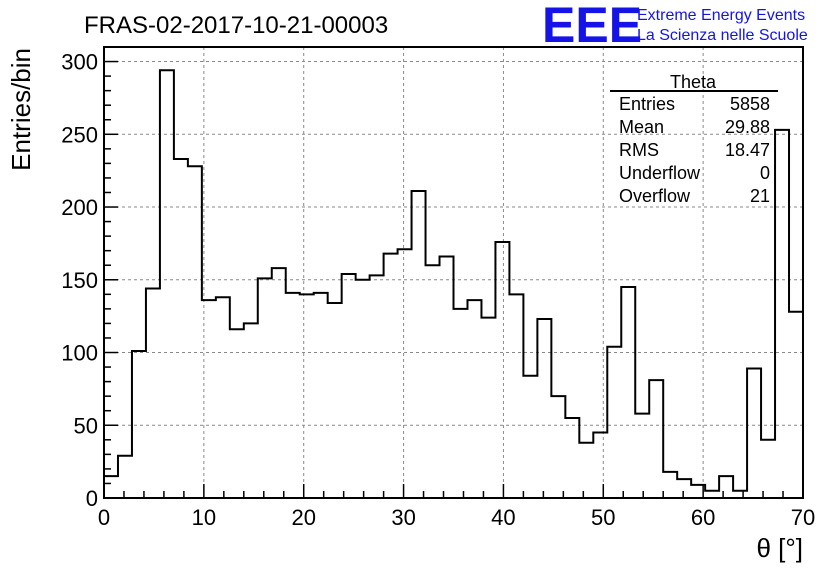 The width and height of the screenshot is (836, 572). Describe the element at coordinates (603, 517) in the screenshot. I see `x-tick-label: 50` at that location.